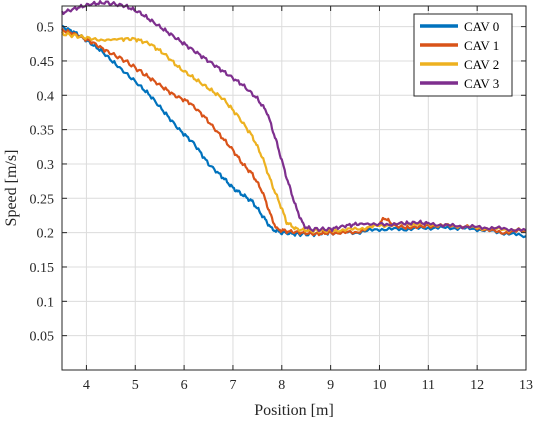 This screenshot has height=422, width=534. I want to click on x-axis-label: Position [m], so click(294, 410).